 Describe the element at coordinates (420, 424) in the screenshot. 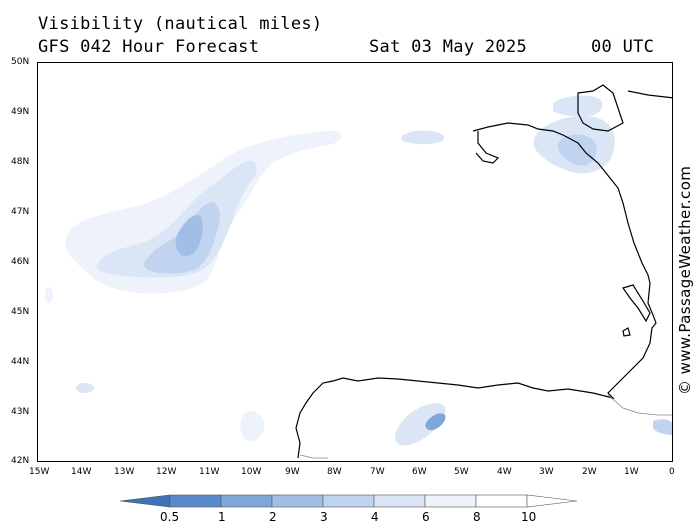

I see `fog-patch-south` at that location.